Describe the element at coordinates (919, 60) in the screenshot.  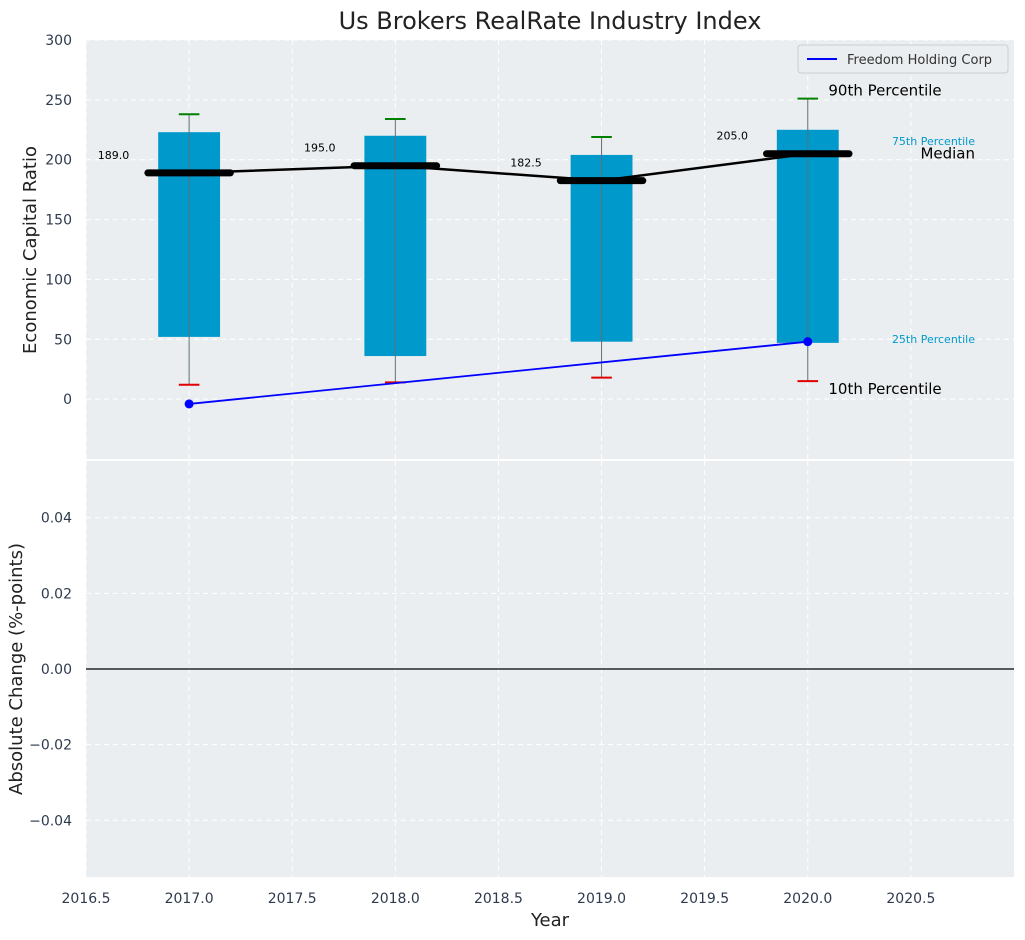
I see `legend-label: Freedom Holding Corp` at that location.